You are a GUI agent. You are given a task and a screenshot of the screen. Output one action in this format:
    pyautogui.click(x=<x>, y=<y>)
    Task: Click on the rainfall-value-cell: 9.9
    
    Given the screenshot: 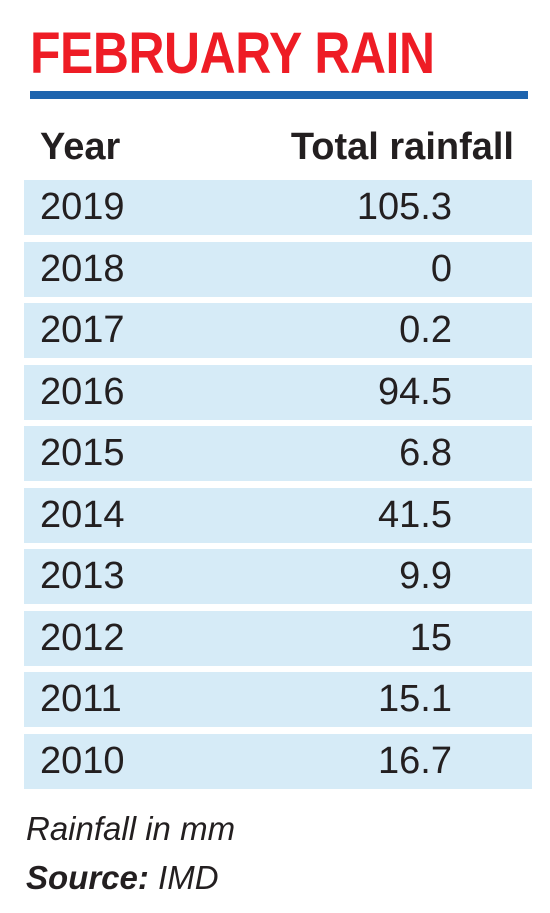 What is the action you would take?
    pyautogui.click(x=425, y=576)
    